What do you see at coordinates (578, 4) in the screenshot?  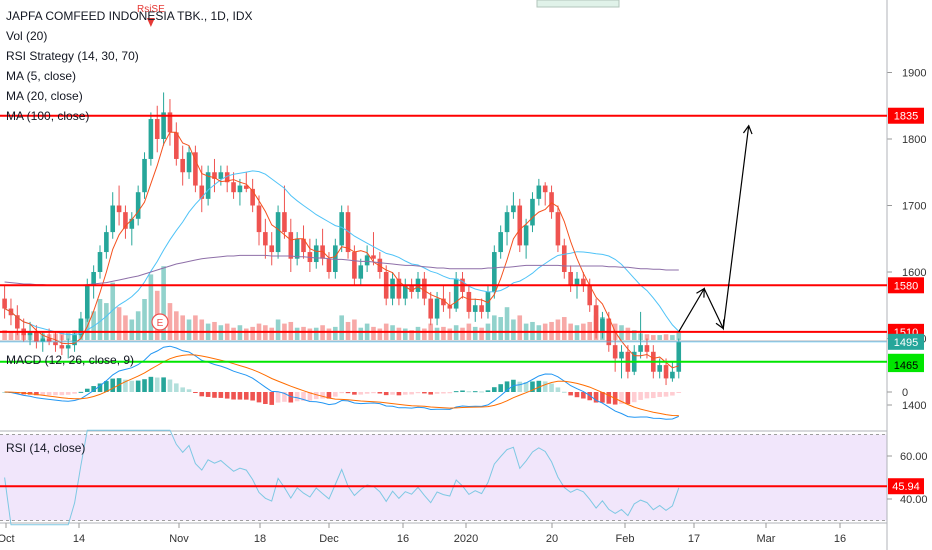 I see `top-toolbar-fragment` at bounding box center [578, 4].